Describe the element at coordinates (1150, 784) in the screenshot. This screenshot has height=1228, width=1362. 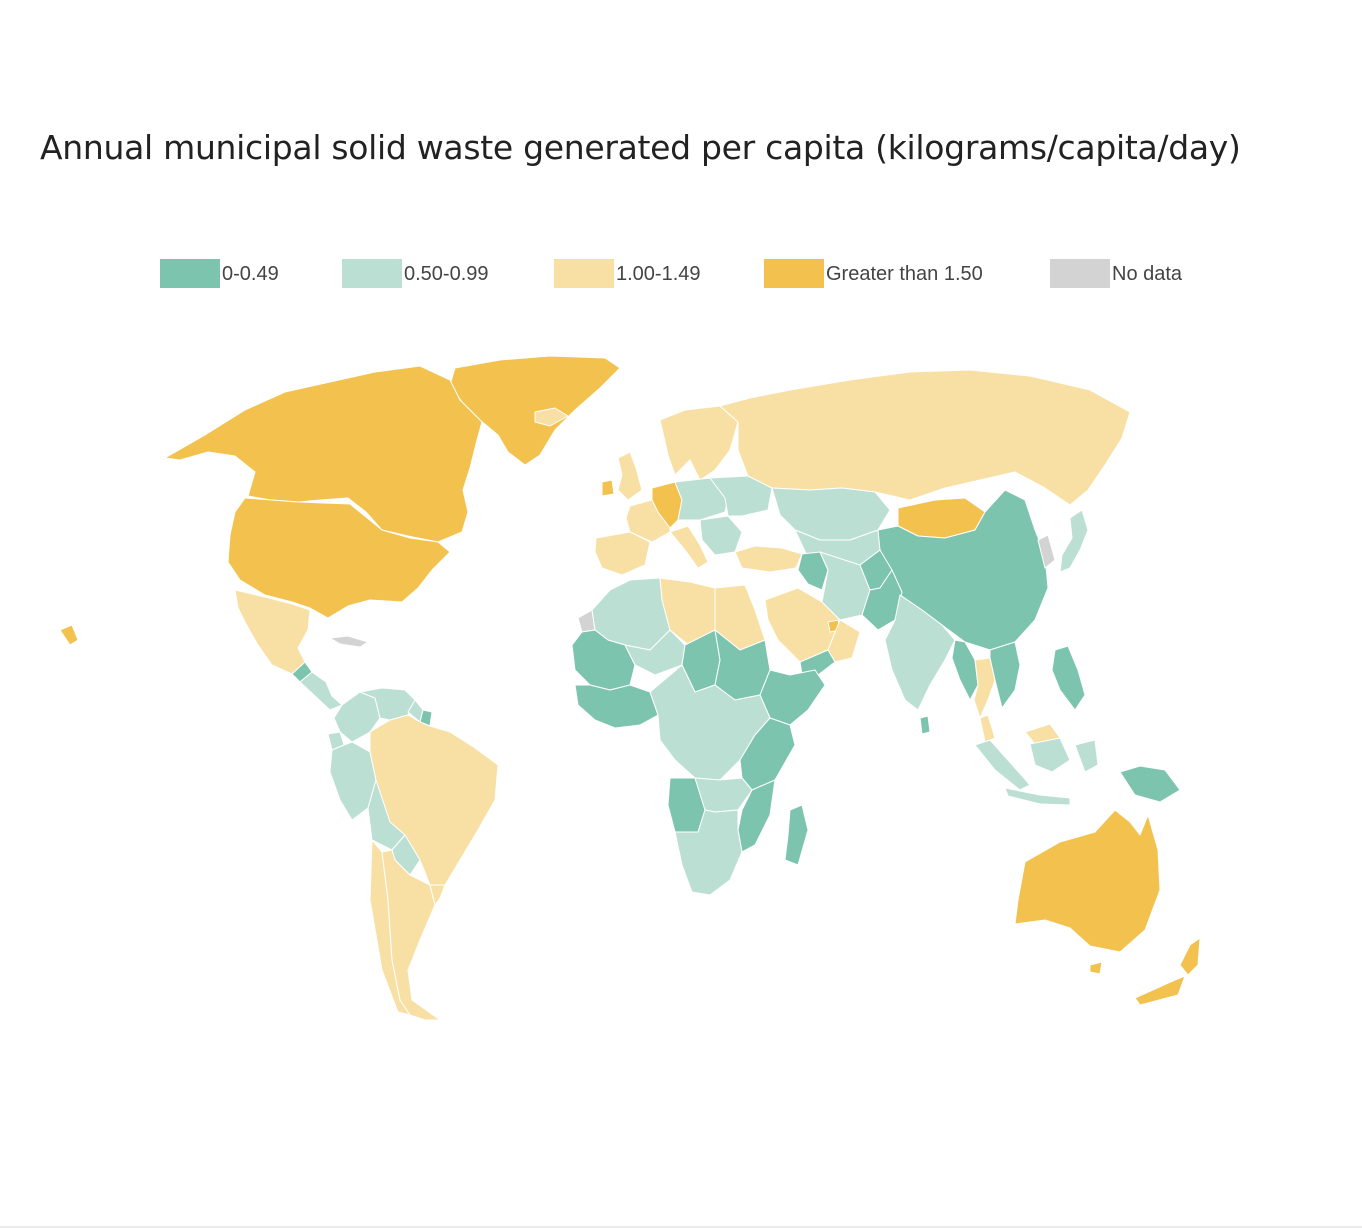
I see `region-papua-new-guinea` at that location.